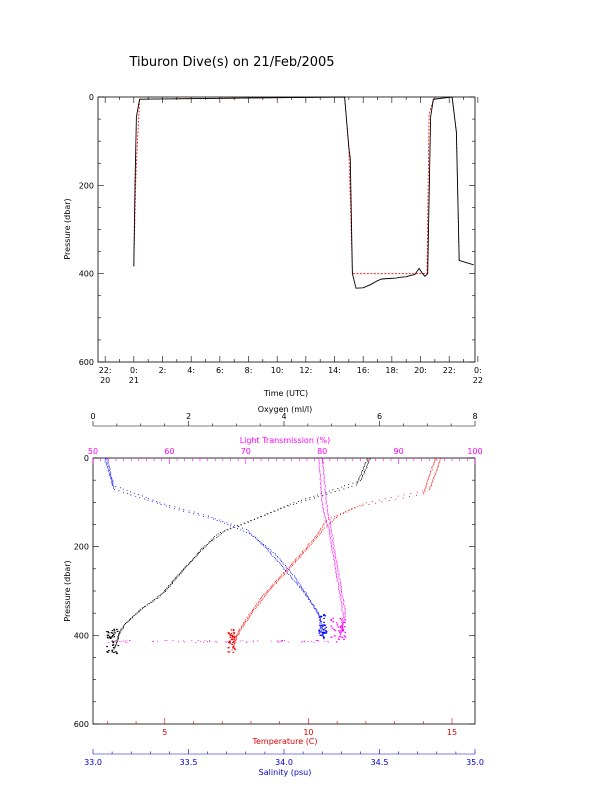 Image resolution: width=612 pixels, height=790 pixels. Describe the element at coordinates (322, 451) in the screenshot. I see `transmission-tick-label: 80` at that location.